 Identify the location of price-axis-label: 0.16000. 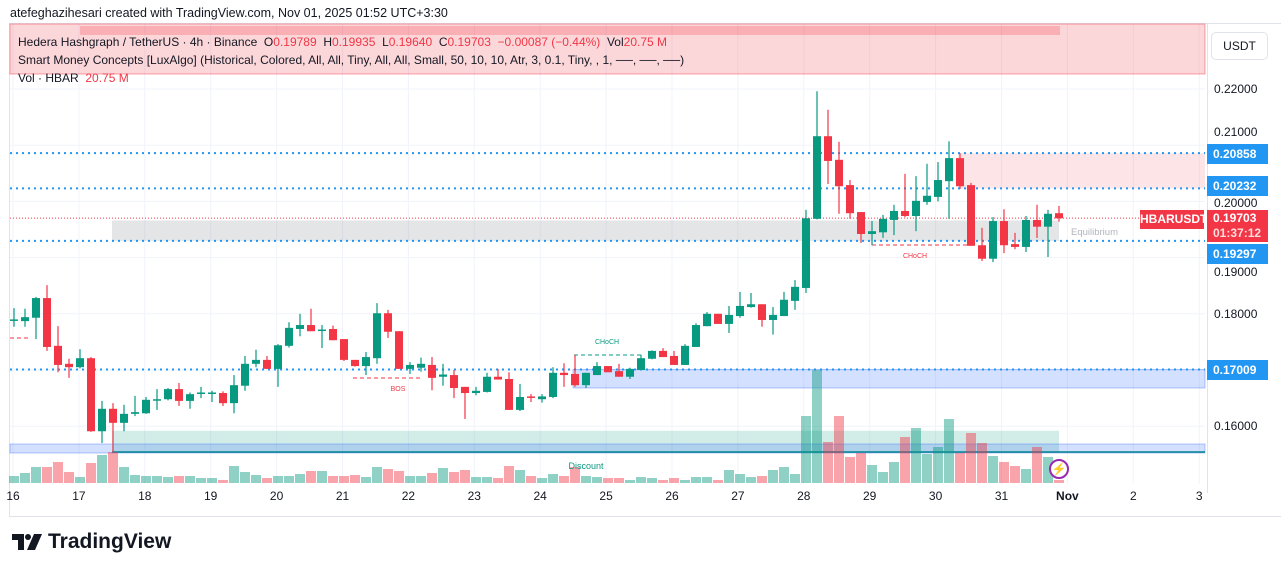
(1236, 426).